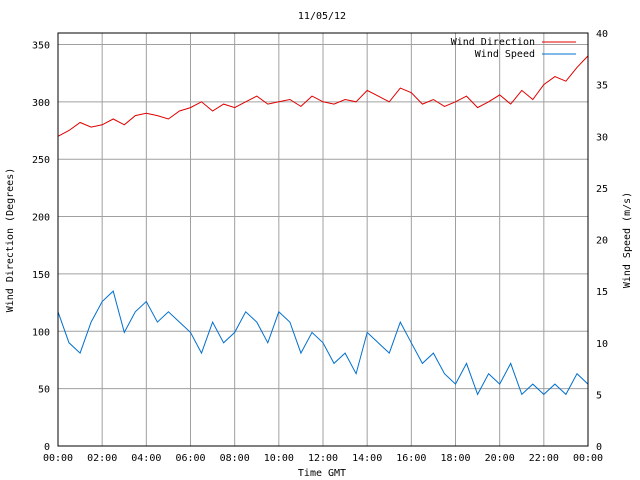 The height and width of the screenshot is (480, 640). Describe the element at coordinates (602, 292) in the screenshot. I see `y-right-tick-label: 15` at that location.